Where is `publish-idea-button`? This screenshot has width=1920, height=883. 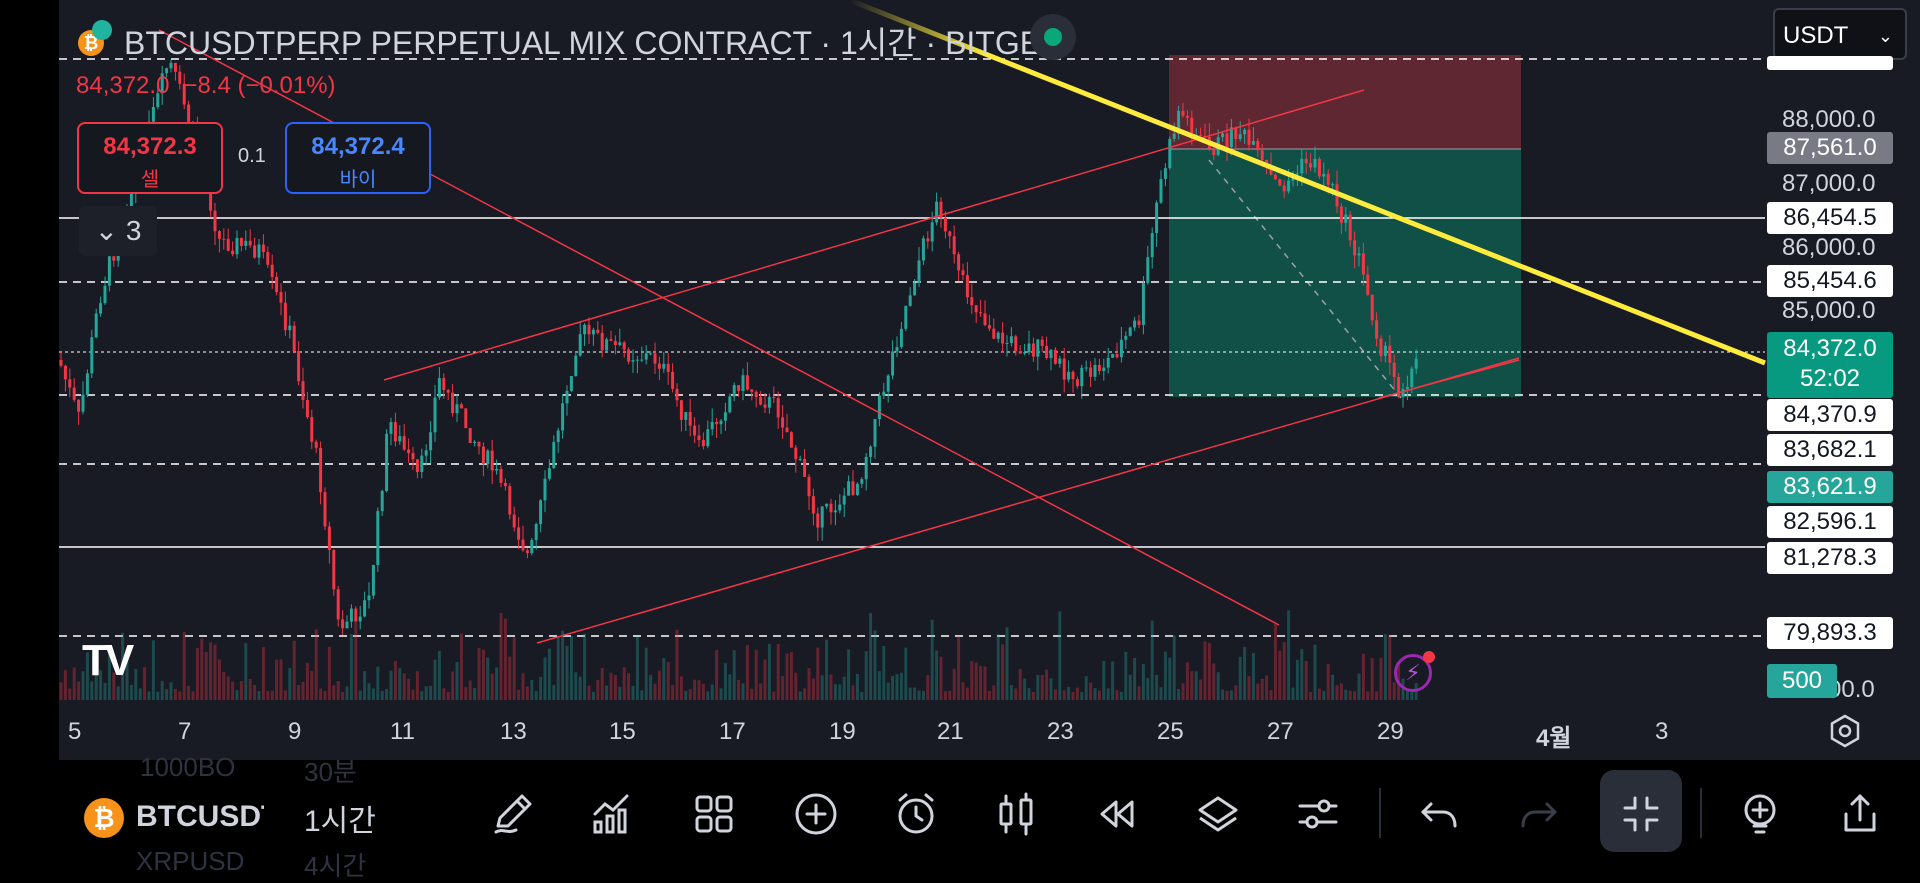 publish-idea-button is located at coordinates (1760, 814).